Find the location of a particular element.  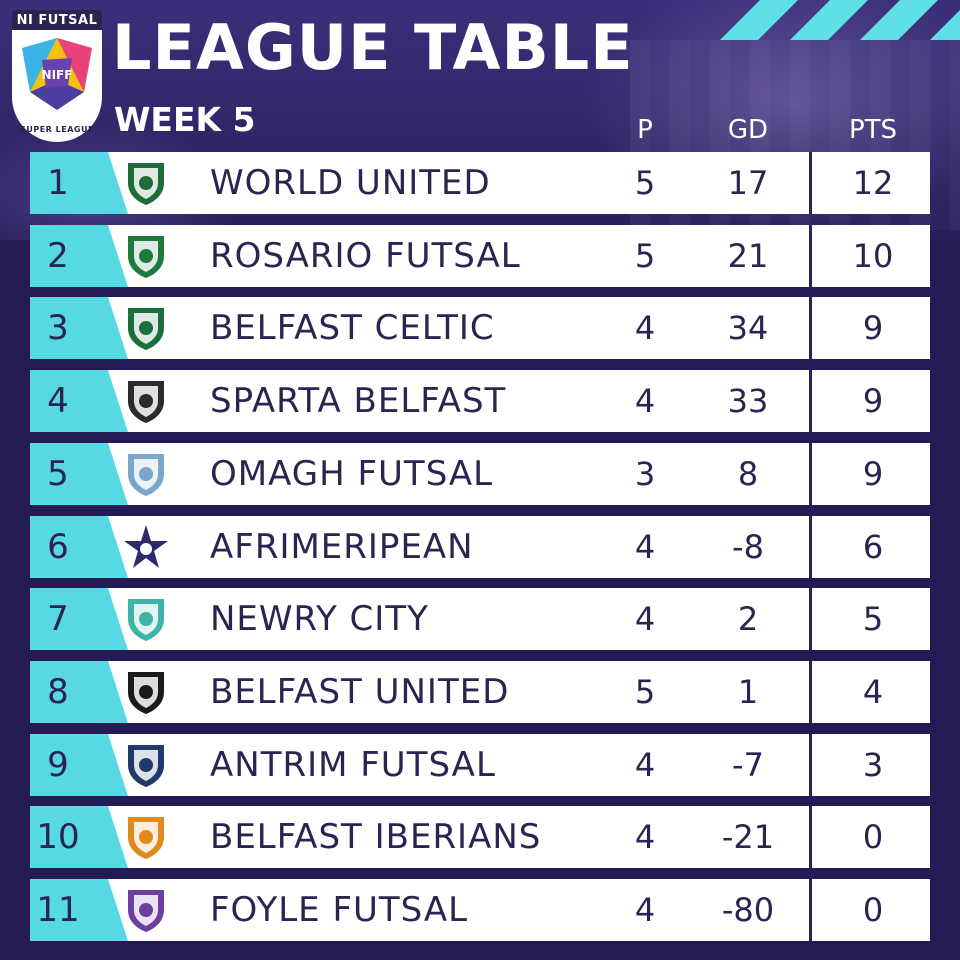

position-number: 8 is located at coordinates (58, 692).